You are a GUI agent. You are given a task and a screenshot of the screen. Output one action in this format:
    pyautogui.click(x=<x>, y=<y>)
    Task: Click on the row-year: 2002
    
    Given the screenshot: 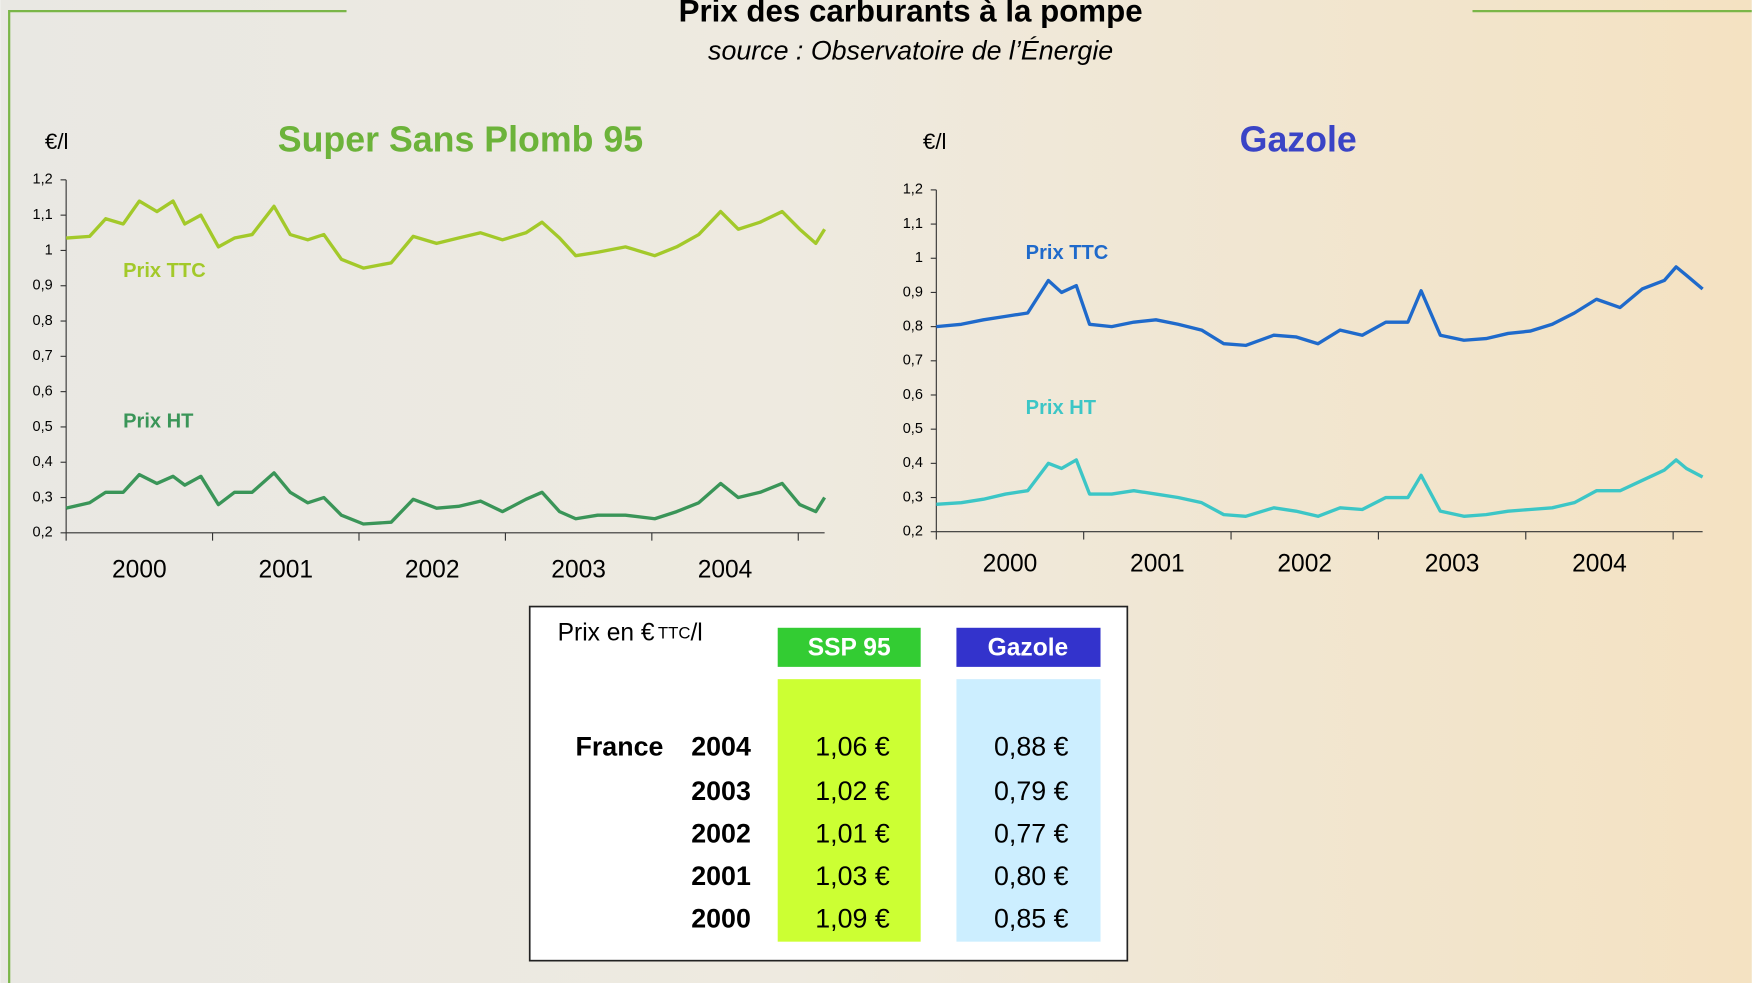 What is the action you would take?
    pyautogui.click(x=721, y=834)
    